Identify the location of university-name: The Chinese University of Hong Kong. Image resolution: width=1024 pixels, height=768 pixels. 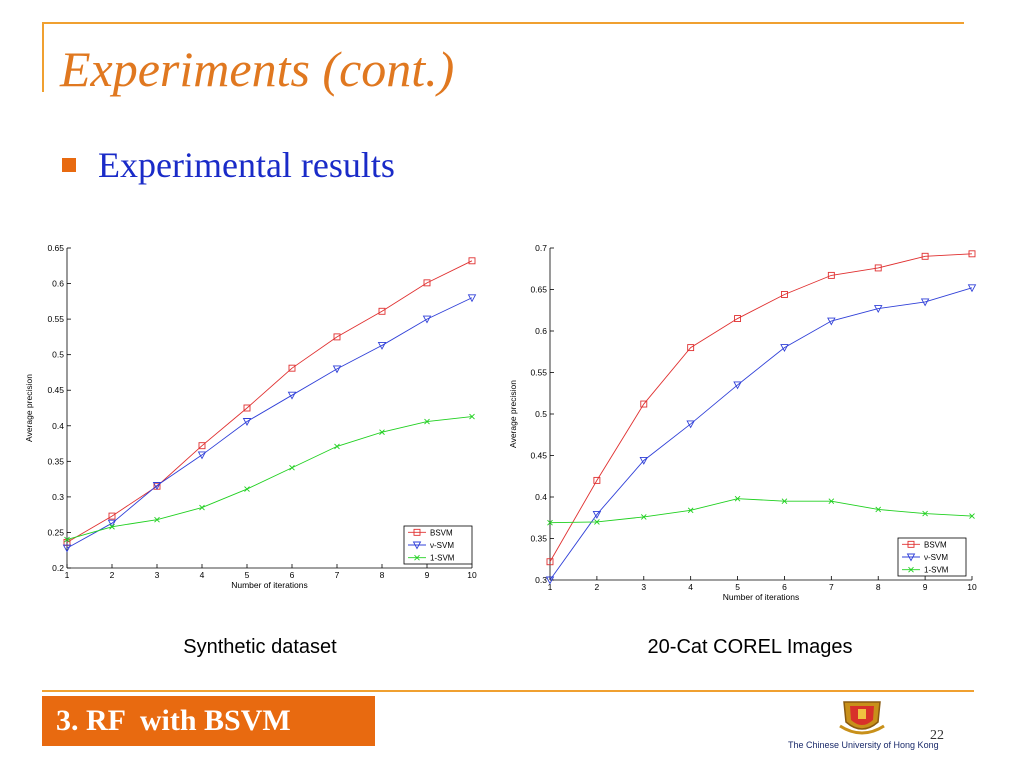
(863, 745).